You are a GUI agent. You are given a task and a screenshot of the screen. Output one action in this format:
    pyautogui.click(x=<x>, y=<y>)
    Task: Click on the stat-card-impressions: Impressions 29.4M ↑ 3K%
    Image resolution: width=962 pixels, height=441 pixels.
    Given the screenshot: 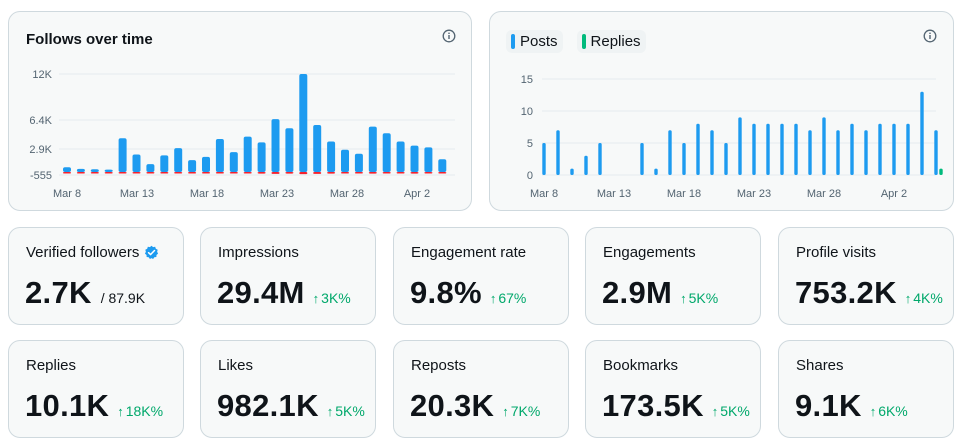 What is the action you would take?
    pyautogui.click(x=288, y=276)
    